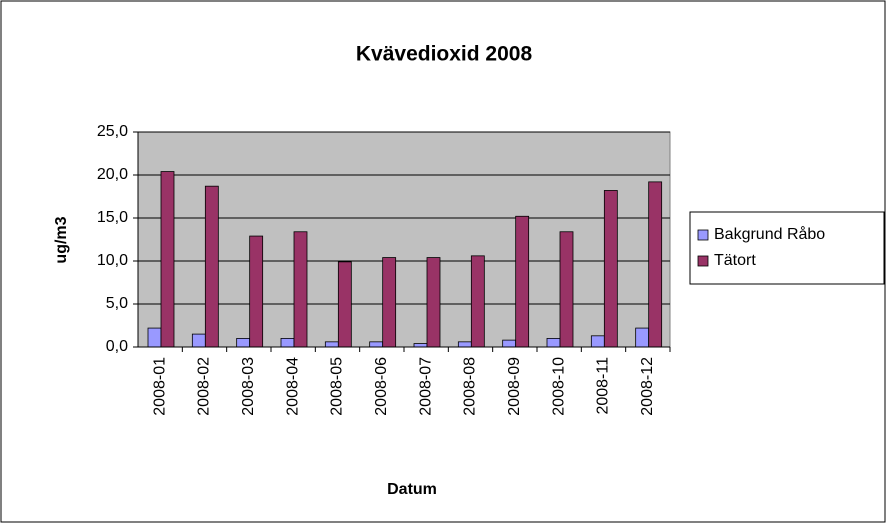 The image size is (887, 525). Describe the element at coordinates (112, 131) in the screenshot. I see `y-tick-label: 25,0` at that location.